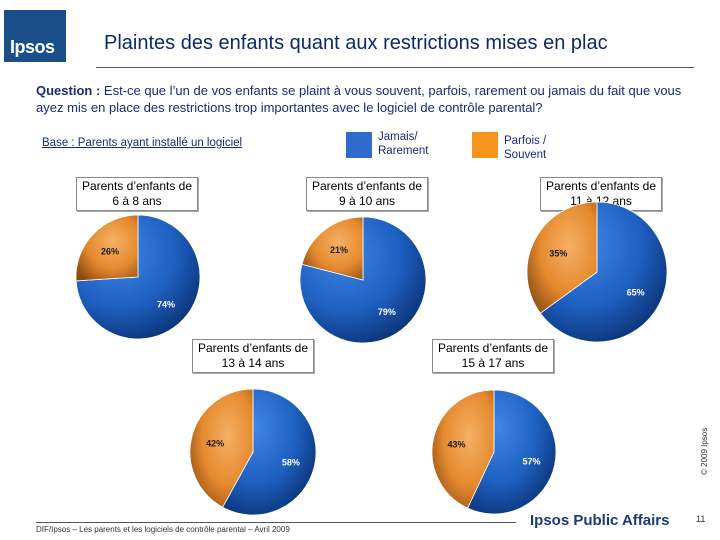  Describe the element at coordinates (403, 151) in the screenshot. I see `legend-jamais-line2: Rarement` at that location.